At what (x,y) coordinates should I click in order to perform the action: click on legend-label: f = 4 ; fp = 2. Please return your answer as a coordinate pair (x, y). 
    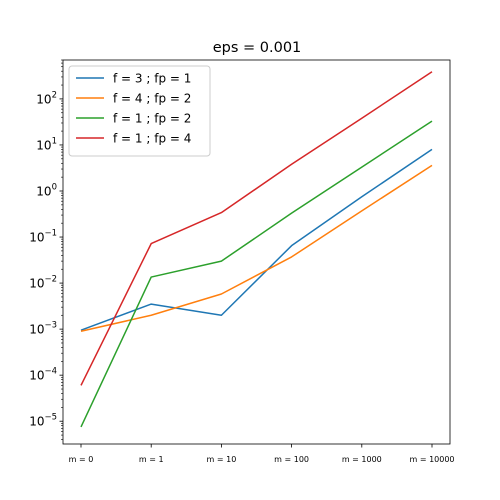
    Looking at the image, I should click on (152, 99).